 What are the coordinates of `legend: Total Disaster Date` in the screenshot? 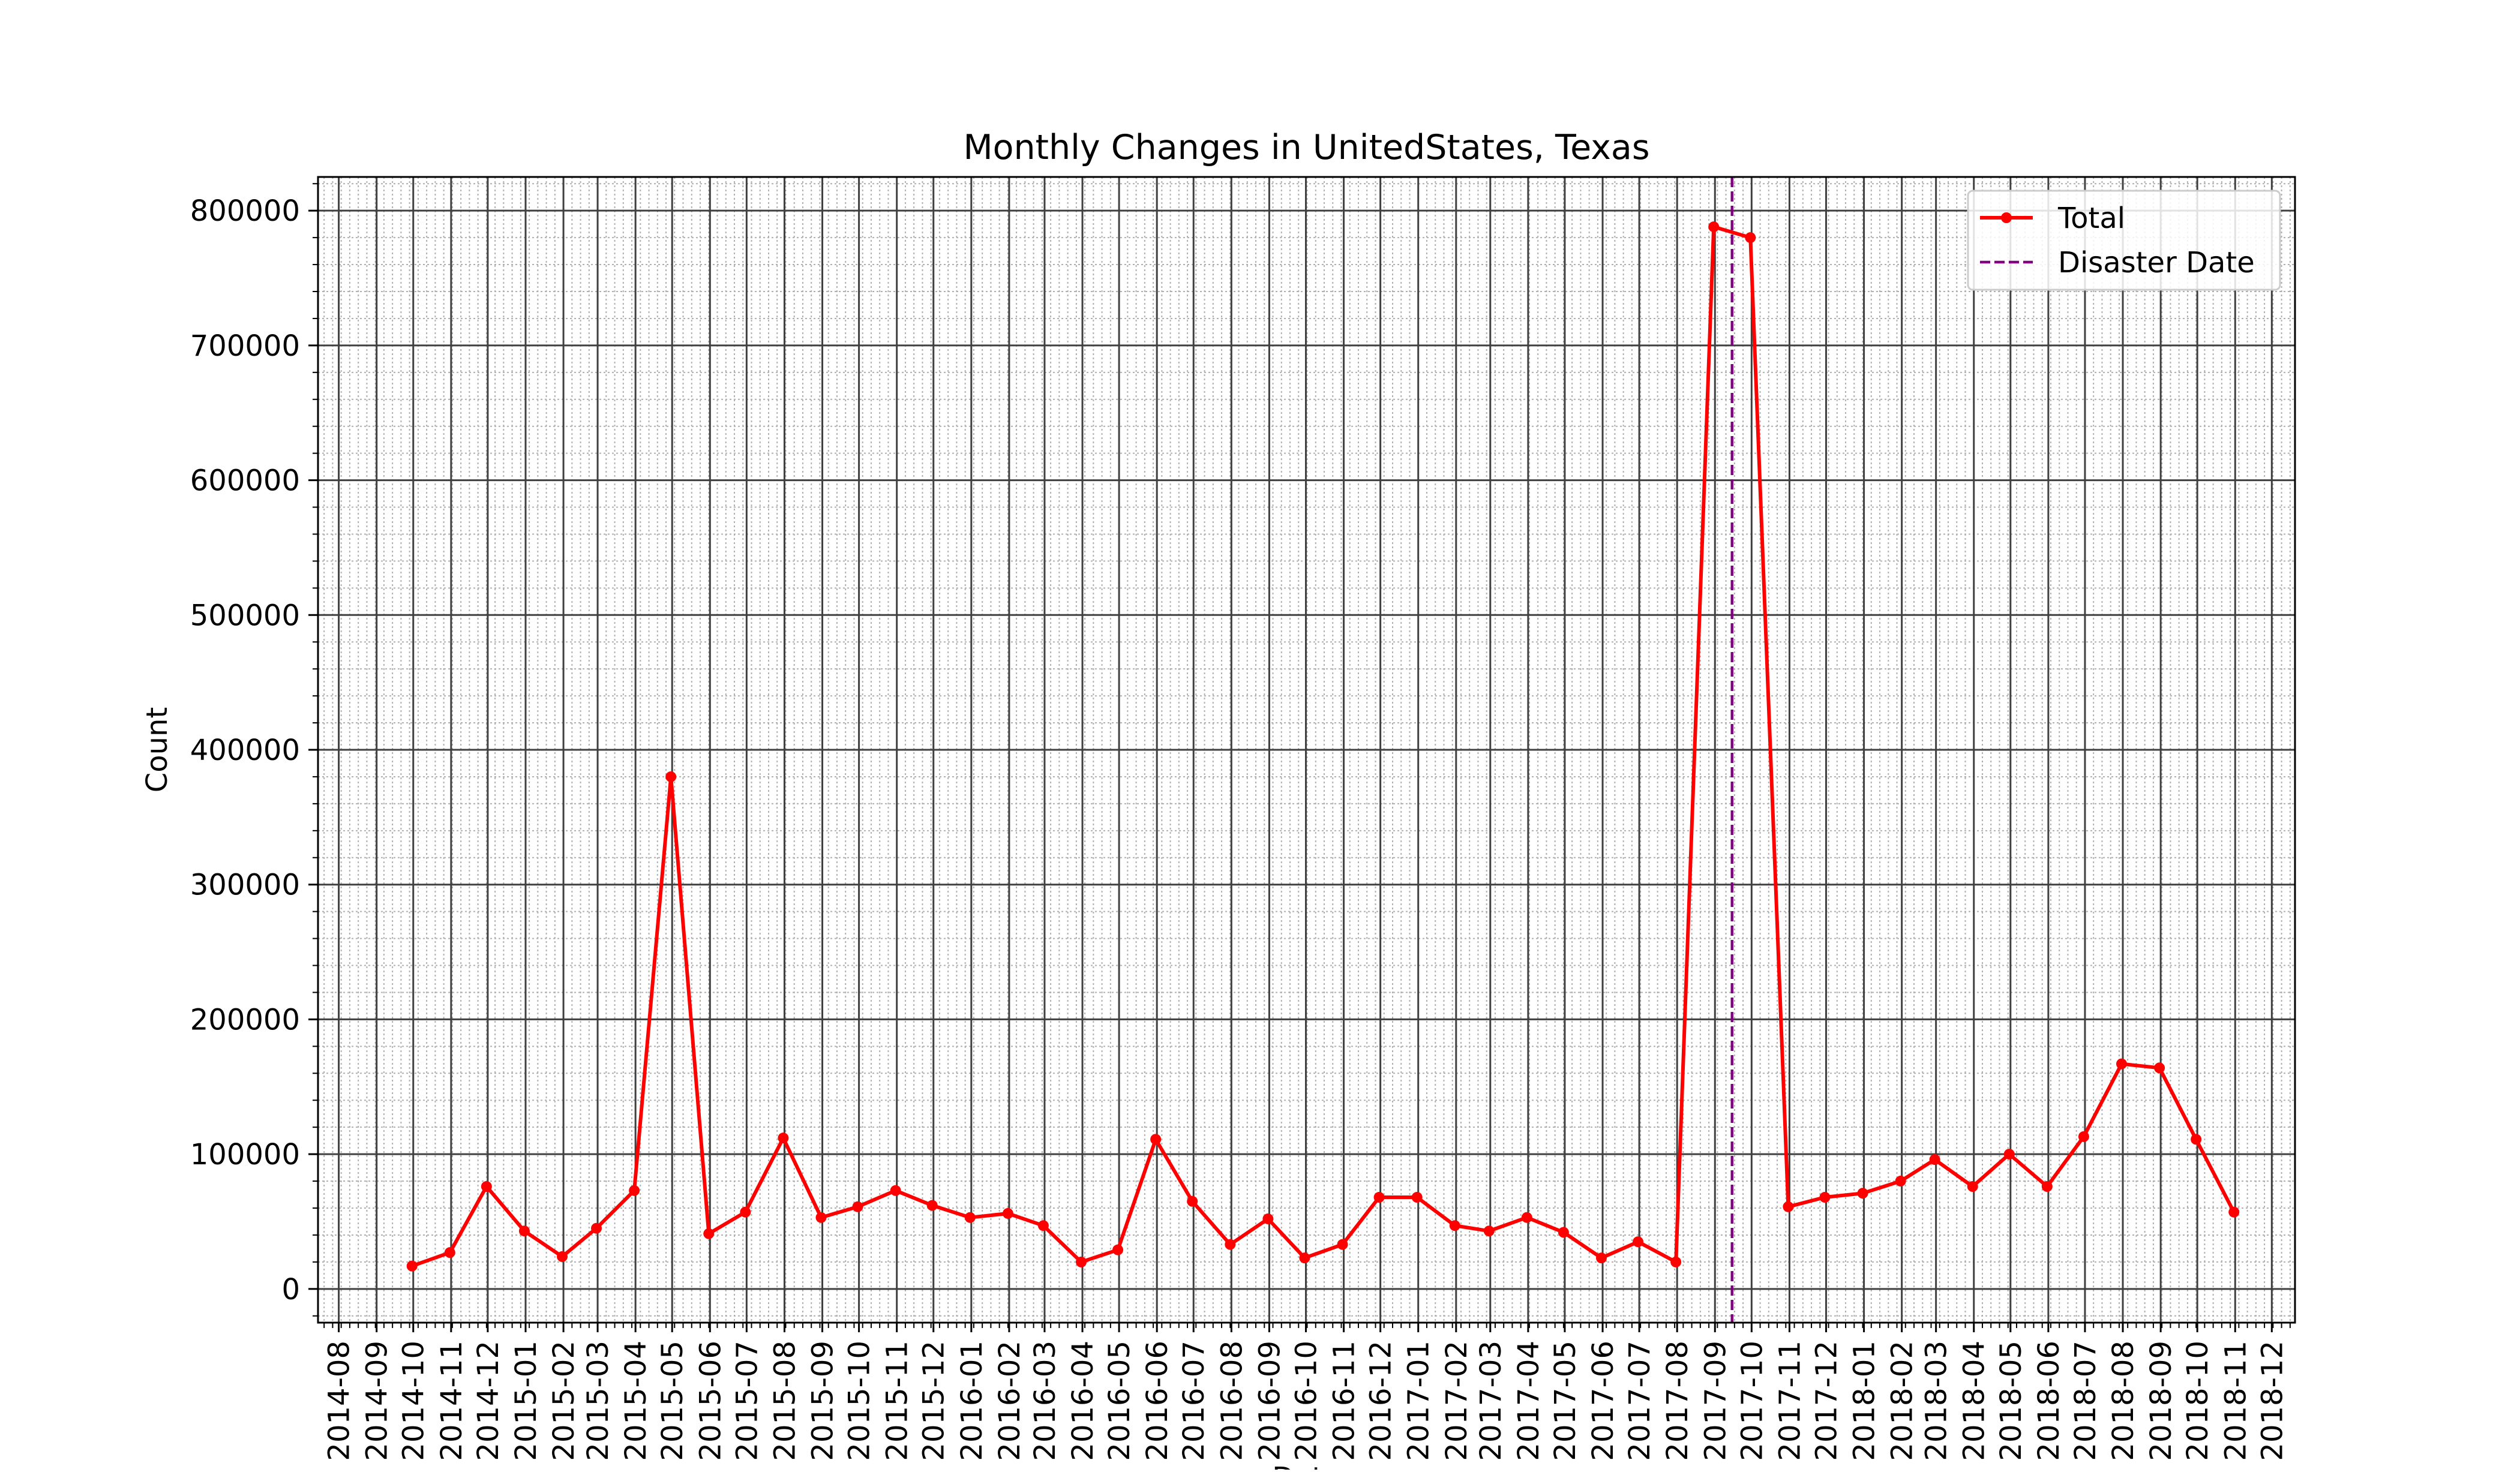 It's located at (2124, 240).